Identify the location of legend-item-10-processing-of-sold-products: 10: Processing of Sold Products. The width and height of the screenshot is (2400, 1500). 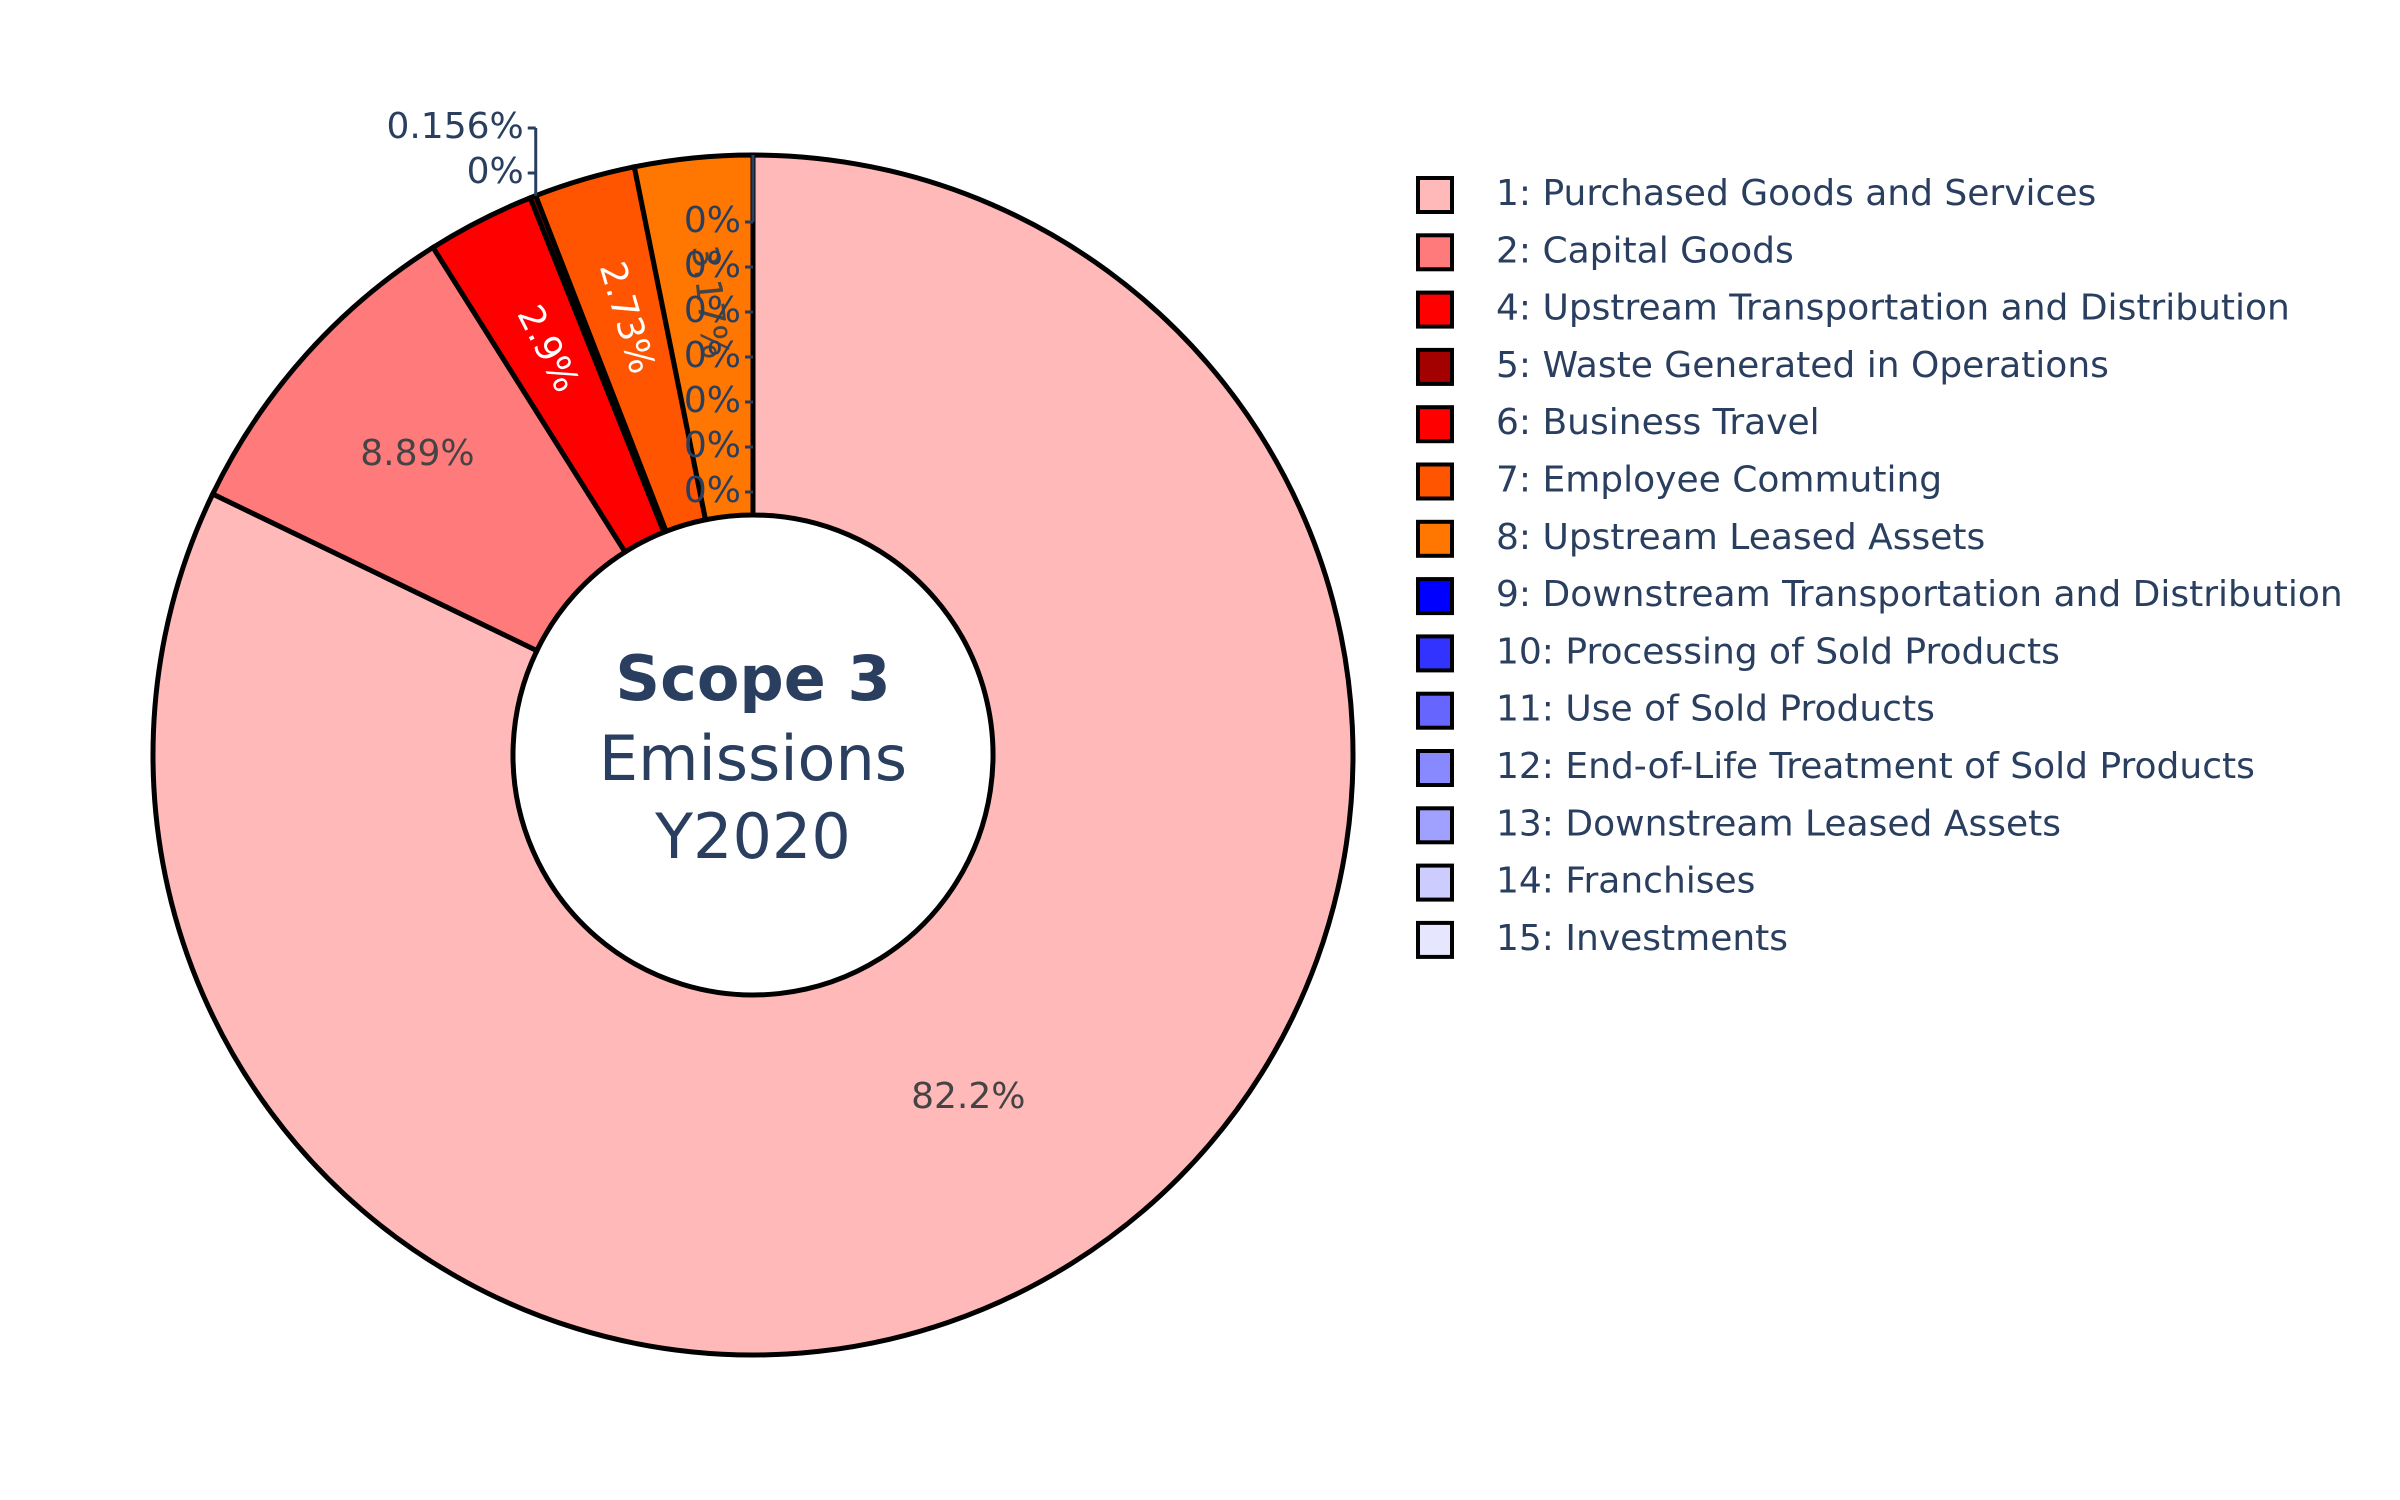
(1738, 652).